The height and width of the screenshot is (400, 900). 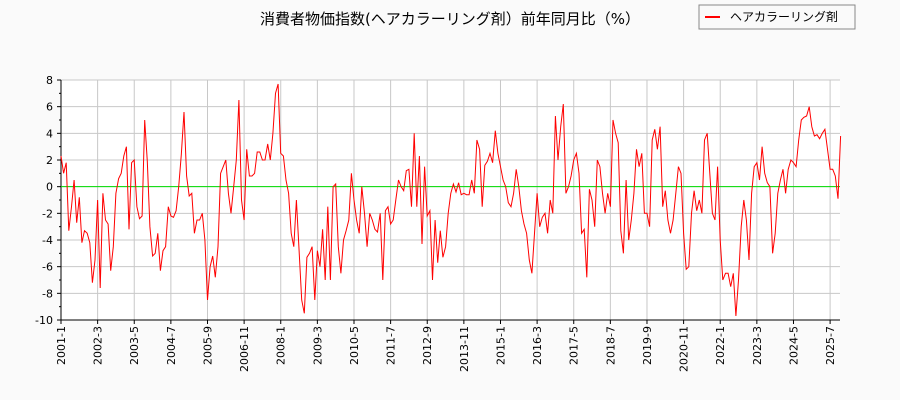 What do you see at coordinates (757, 345) in the screenshot?
I see `x-tick-label: 2023-3` at bounding box center [757, 345].